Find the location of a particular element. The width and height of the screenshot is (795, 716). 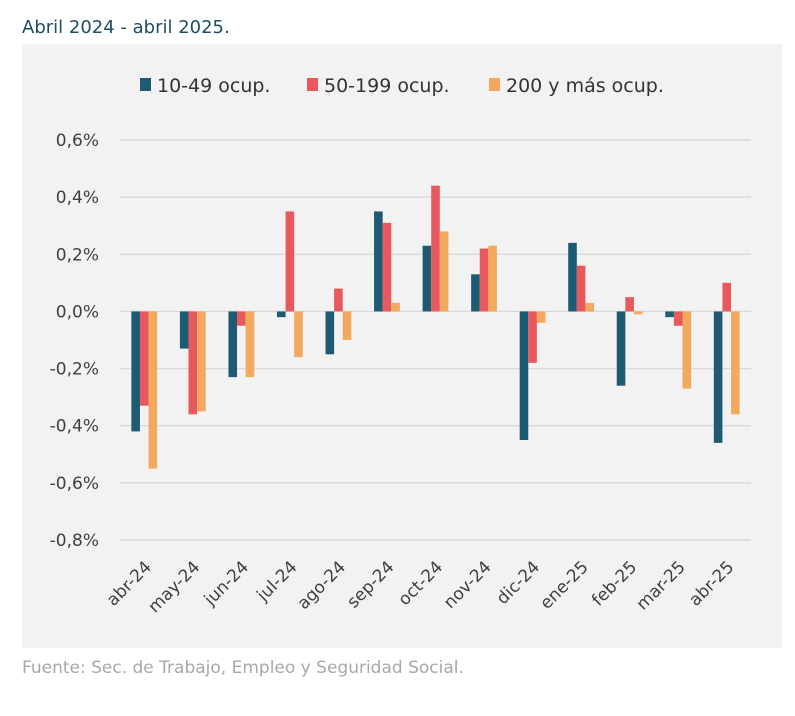

x-tick-label: may-24 is located at coordinates (175, 587).